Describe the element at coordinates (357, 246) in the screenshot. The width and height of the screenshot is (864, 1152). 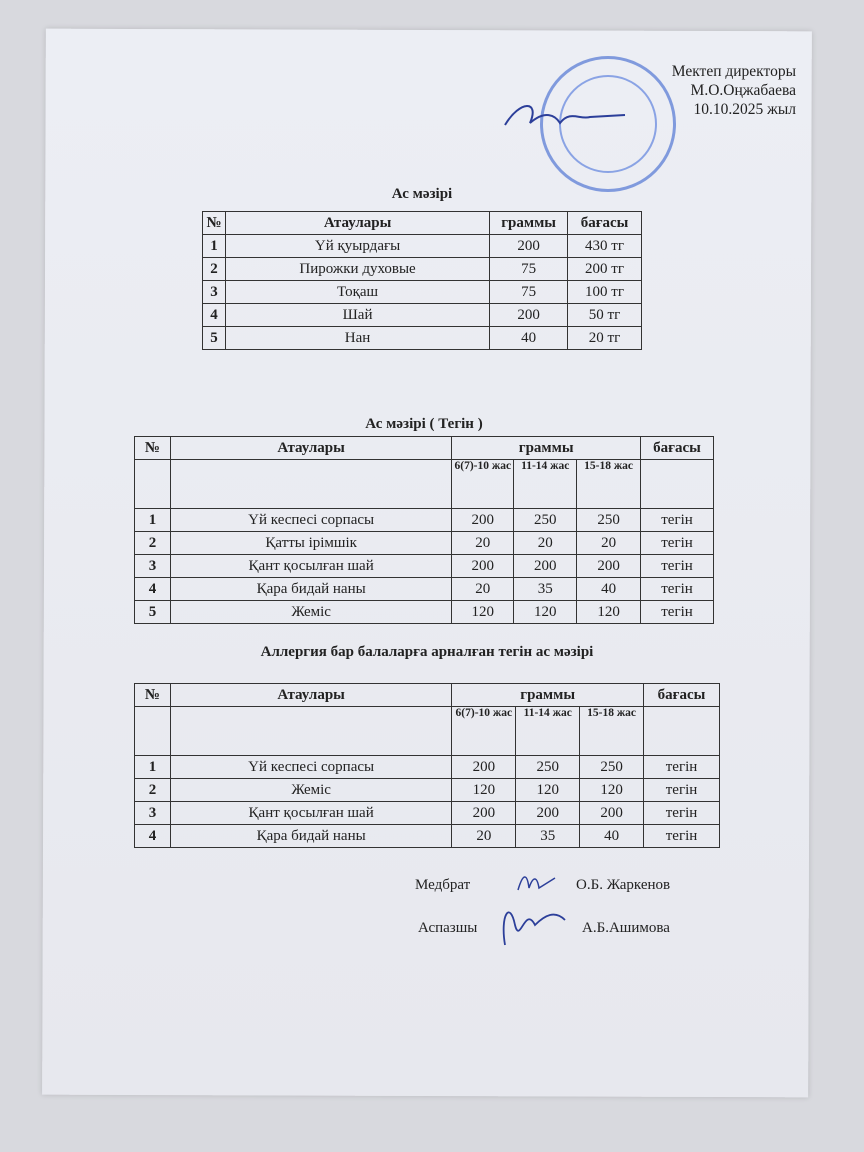
I see `table-cell: Үй қуырдағы` at that location.